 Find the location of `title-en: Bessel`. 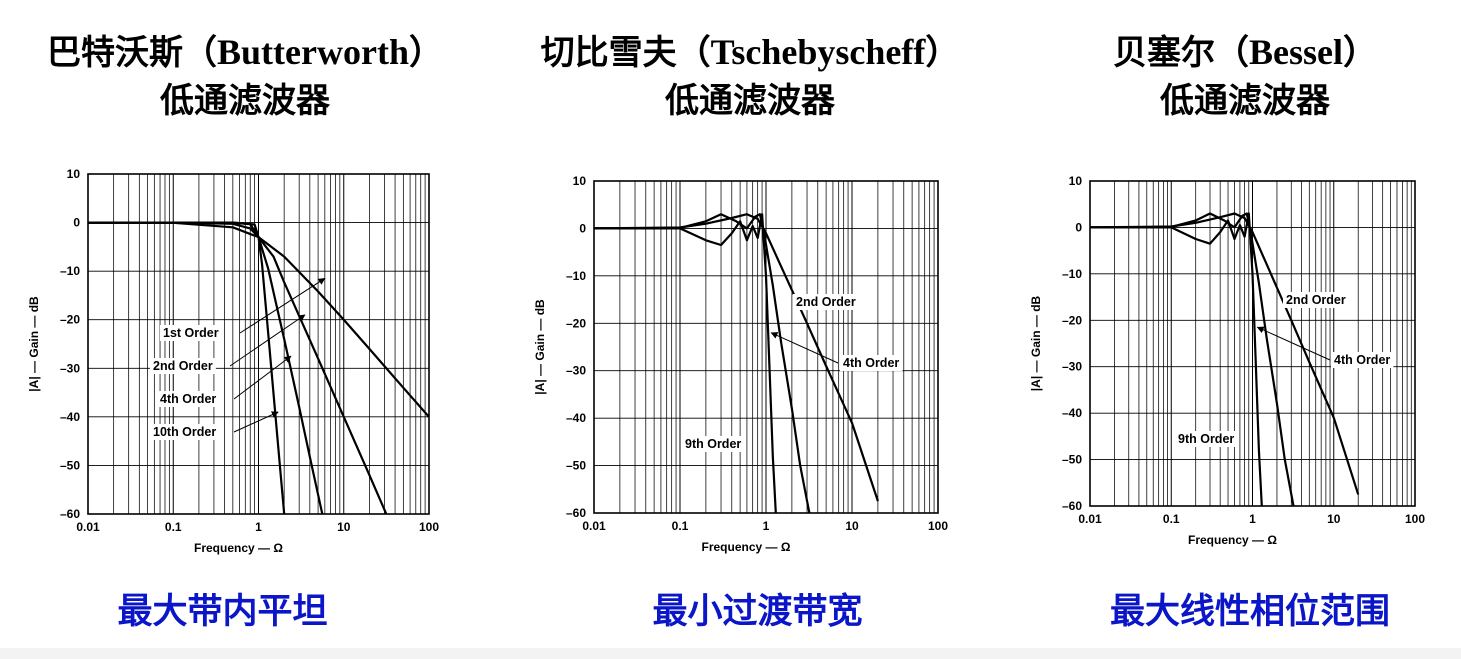

title-en: Bessel is located at coordinates (1296, 52).